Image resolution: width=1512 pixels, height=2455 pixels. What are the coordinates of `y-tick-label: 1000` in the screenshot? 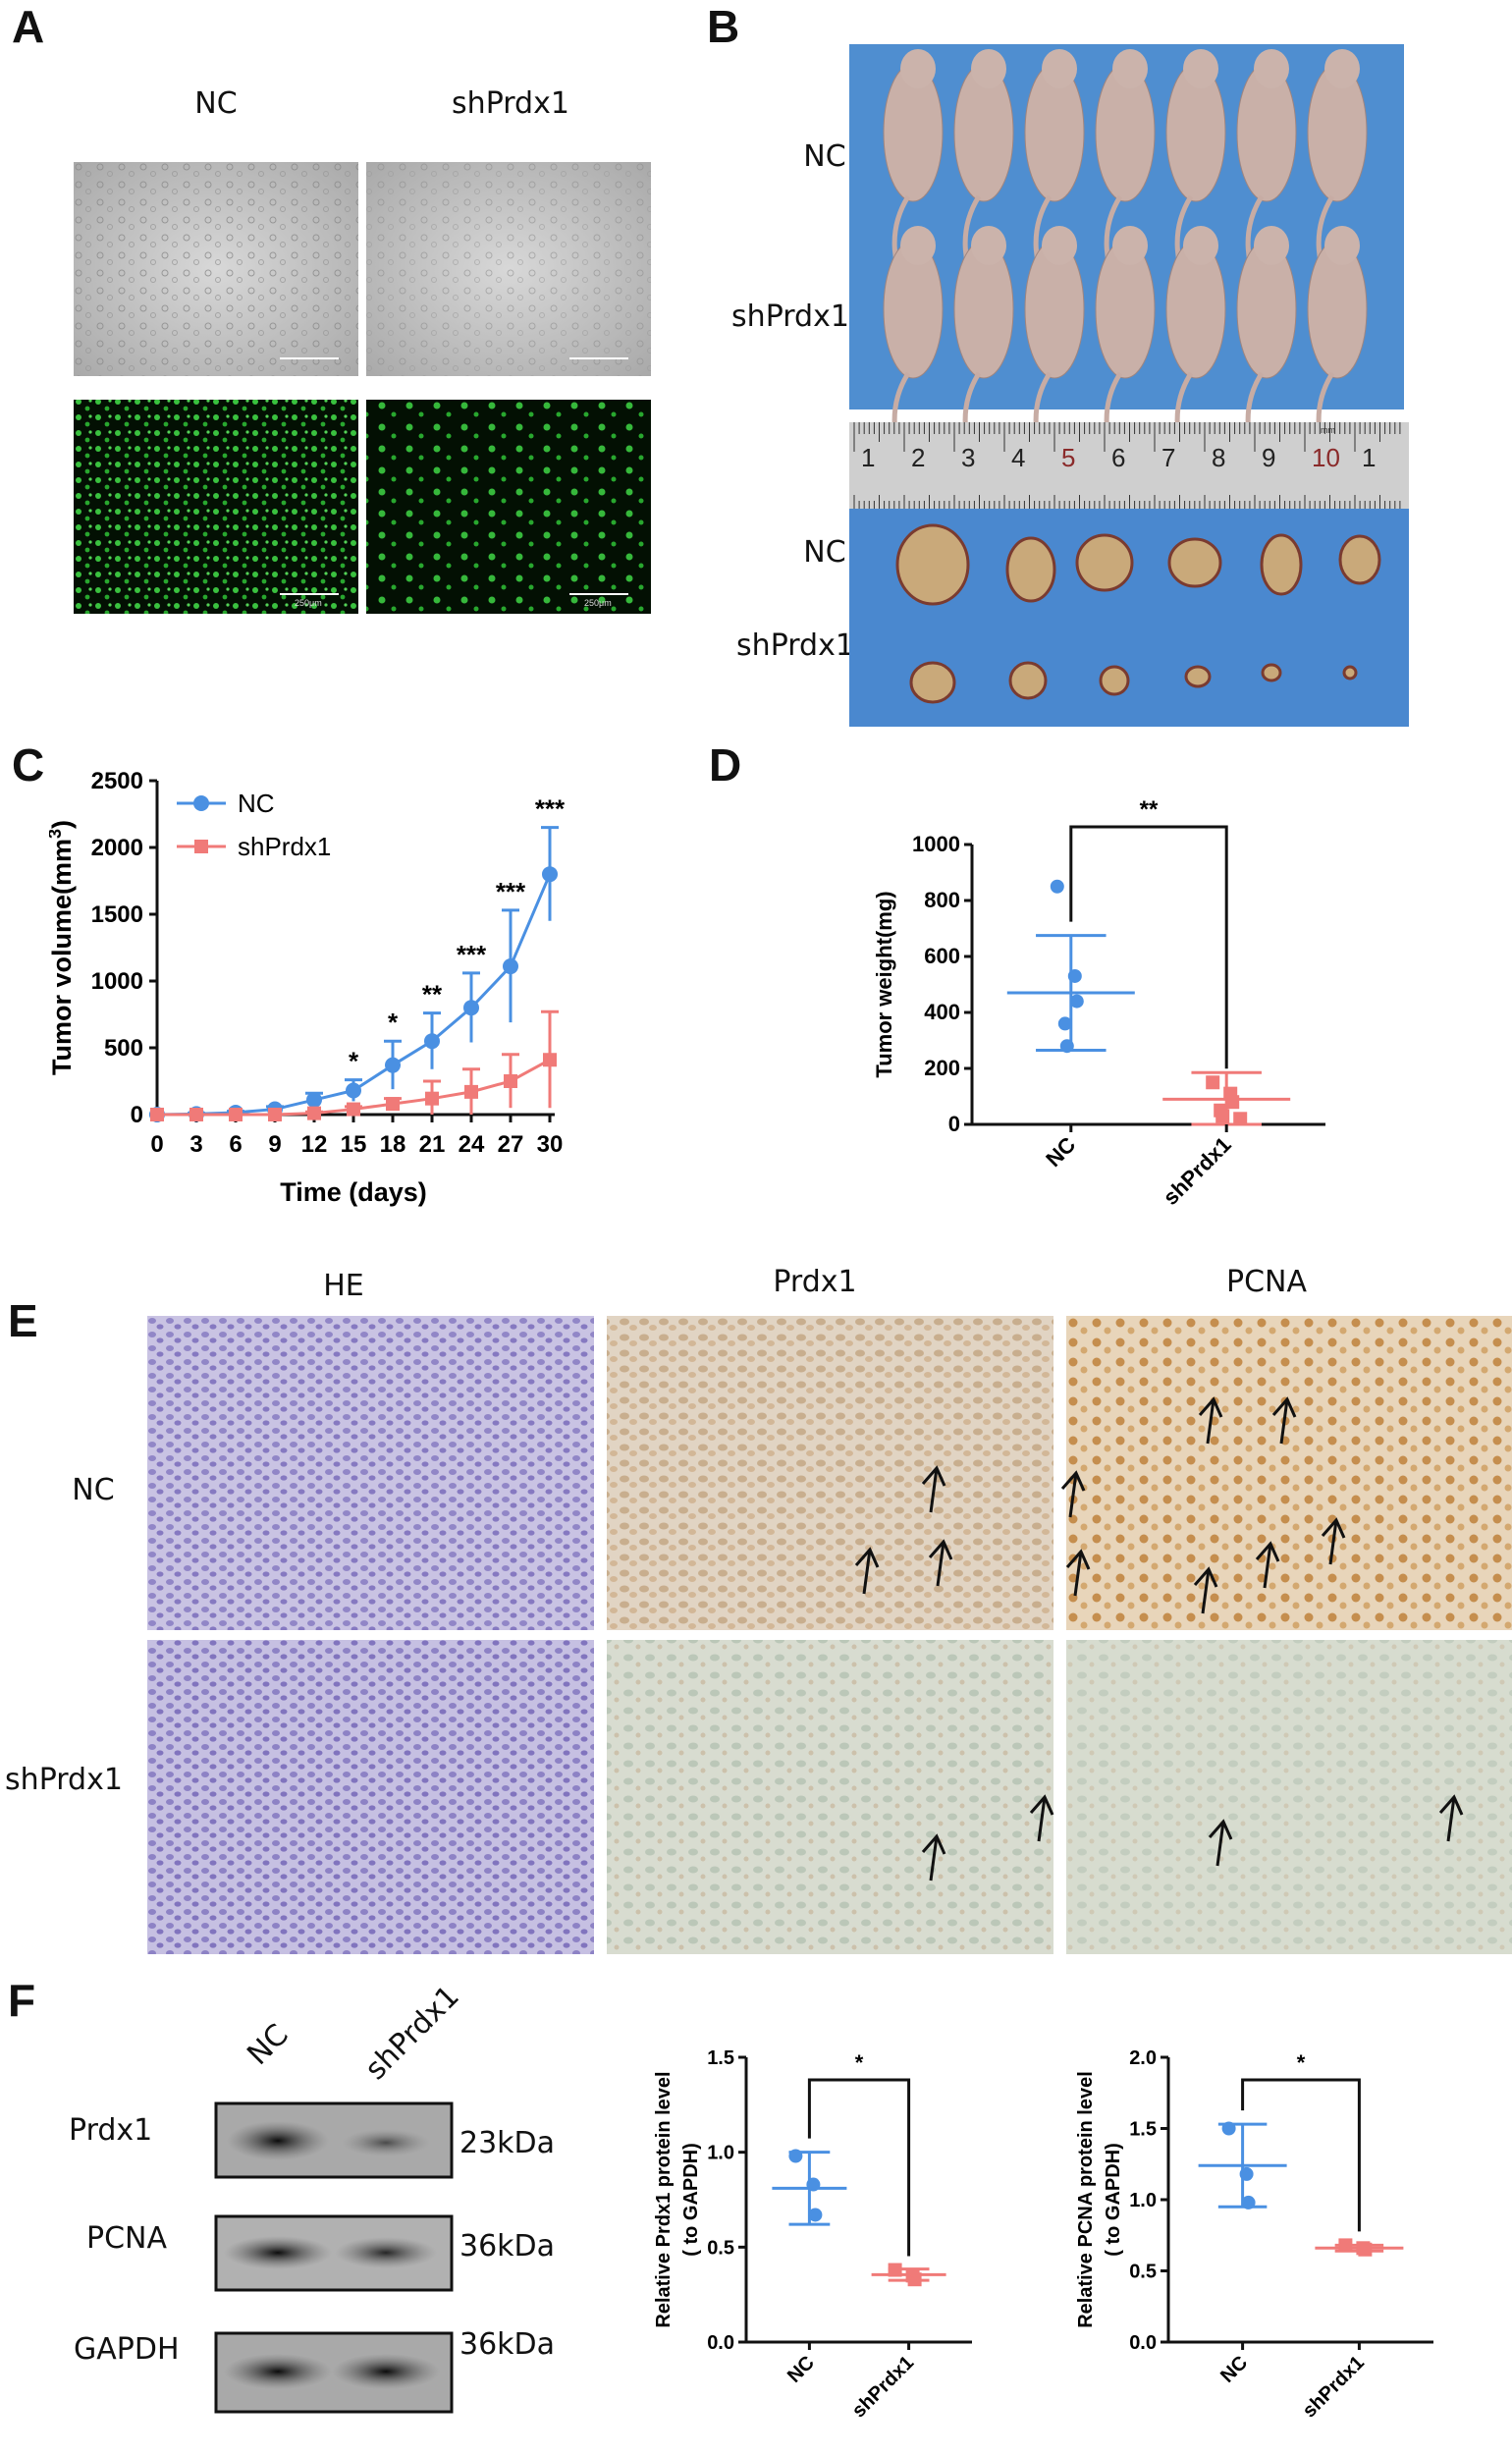 It's located at (936, 844).